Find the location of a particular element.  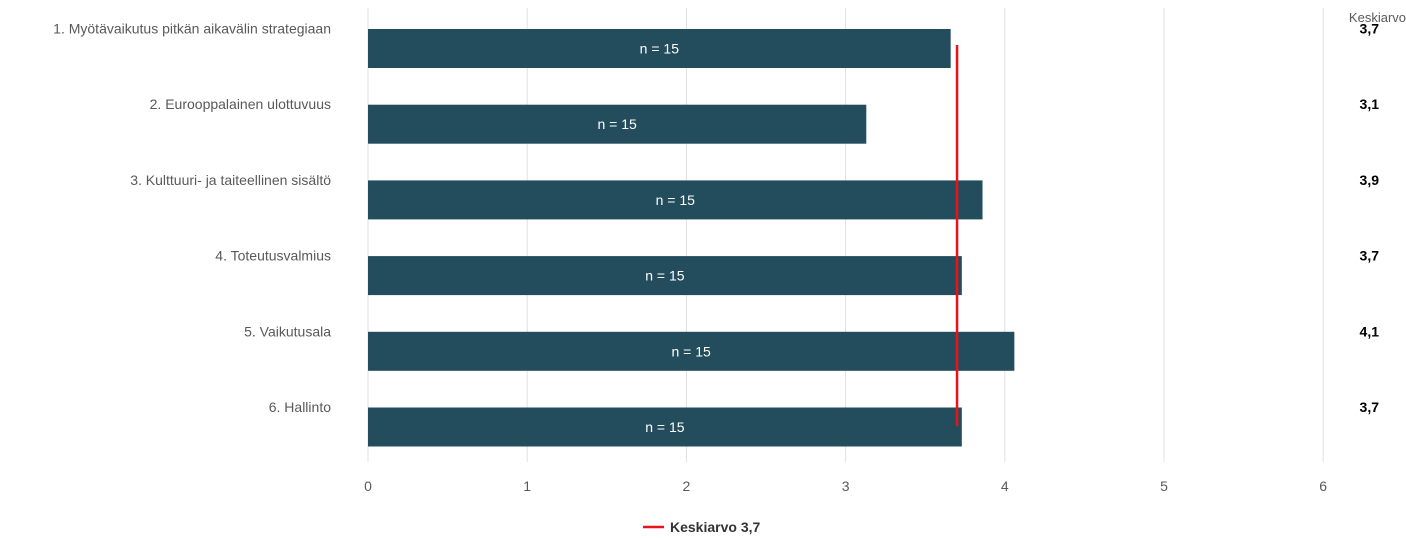

legend-label: Keskiarvo 3,7 is located at coordinates (715, 527).